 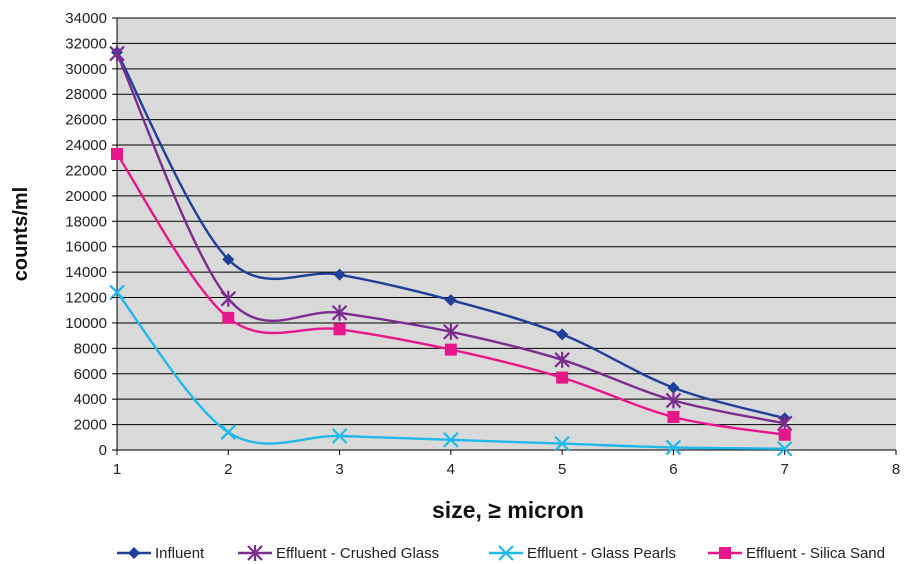 What do you see at coordinates (90, 374) in the screenshot?
I see `y-tick-label: 6000` at bounding box center [90, 374].